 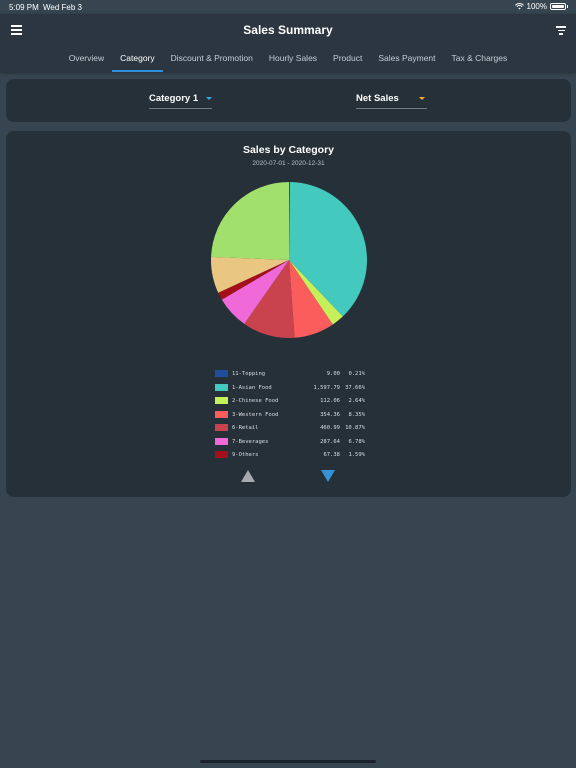 What do you see at coordinates (137, 61) in the screenshot?
I see `tab-category: Category` at bounding box center [137, 61].